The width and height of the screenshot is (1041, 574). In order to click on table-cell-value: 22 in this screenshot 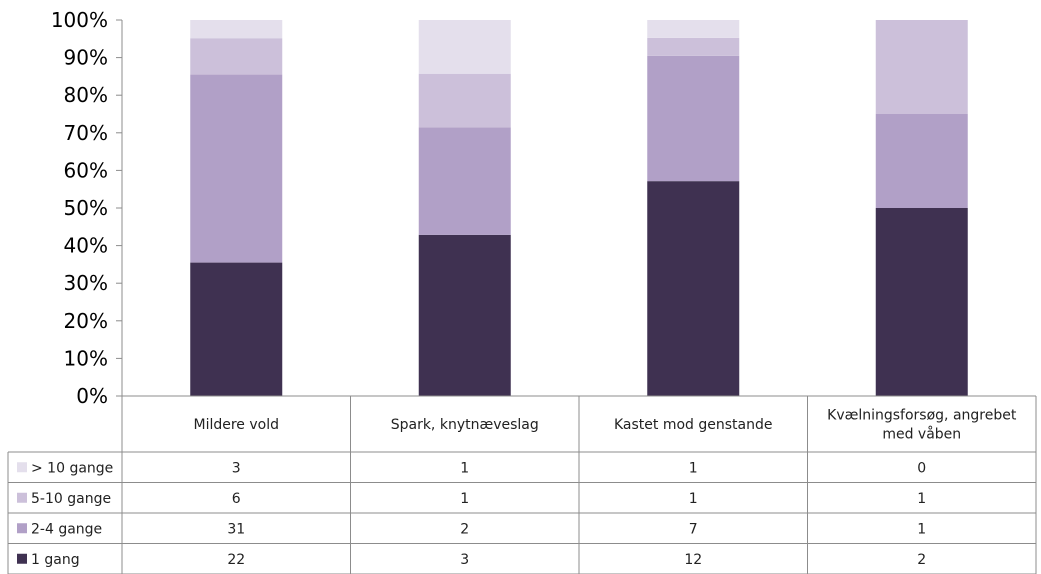, I will do `click(236, 560)`.